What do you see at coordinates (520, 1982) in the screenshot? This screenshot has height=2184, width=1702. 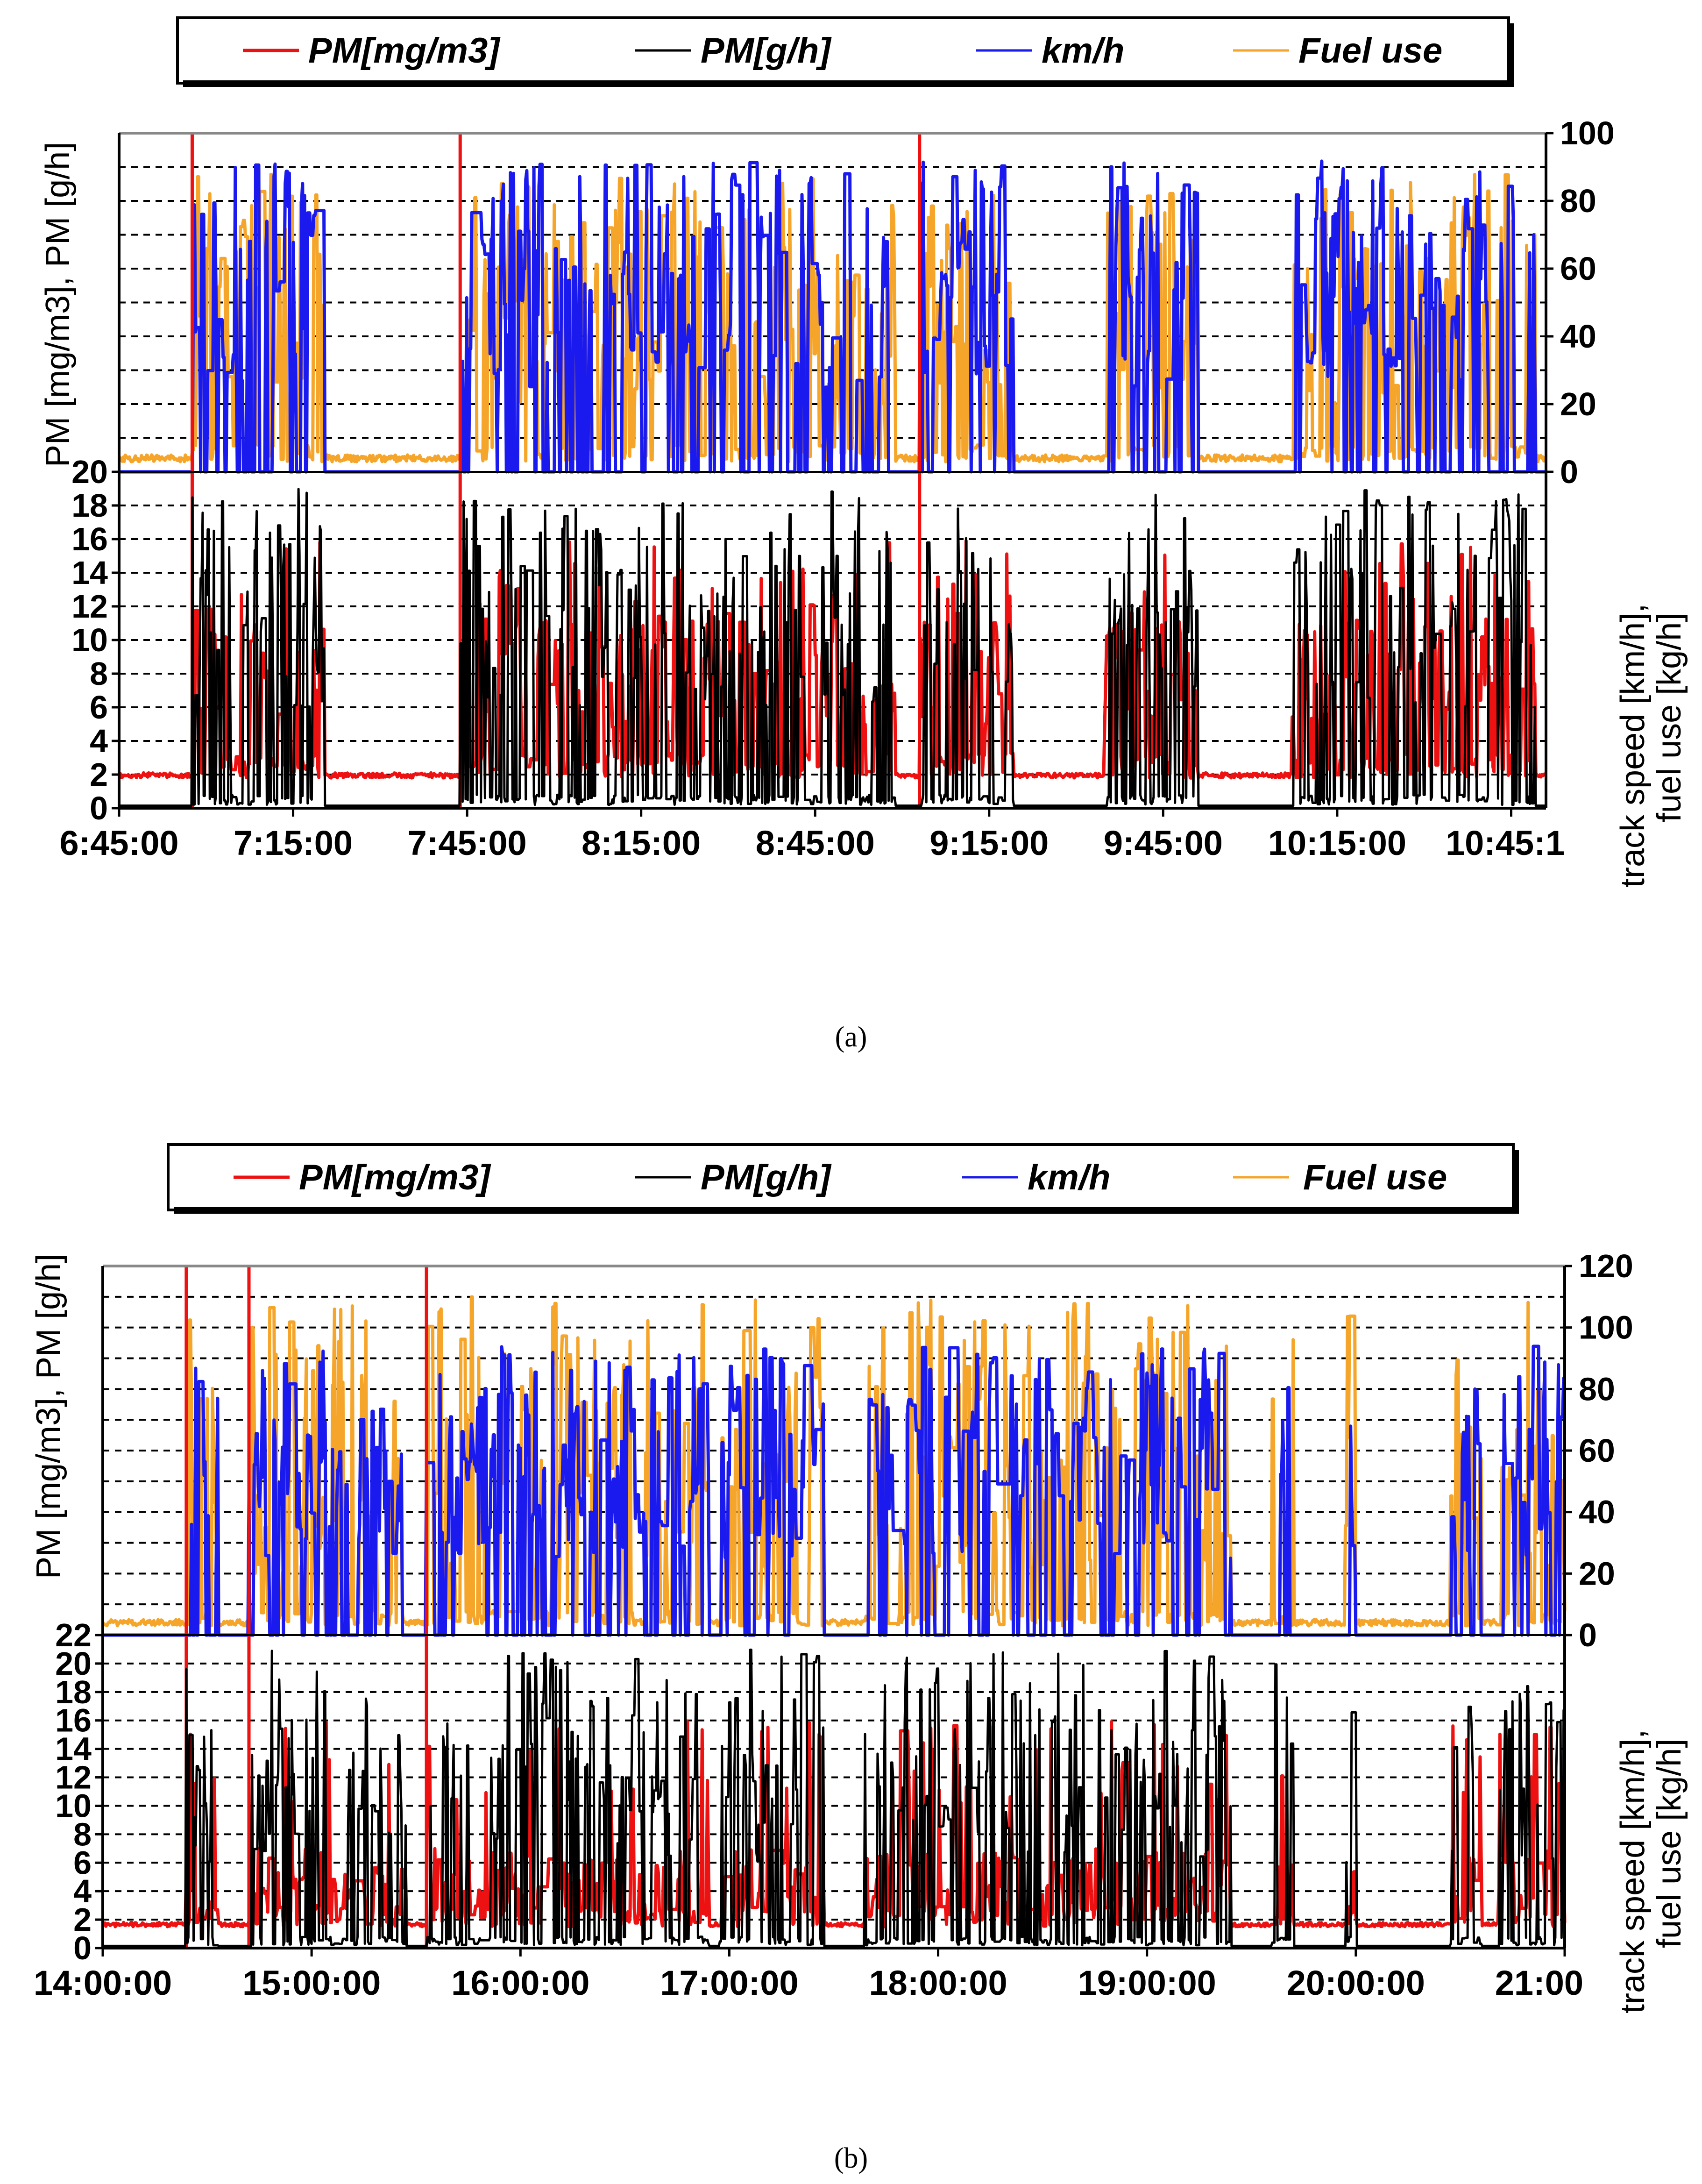 I see `x-tick-label: 16:00:00` at bounding box center [520, 1982].